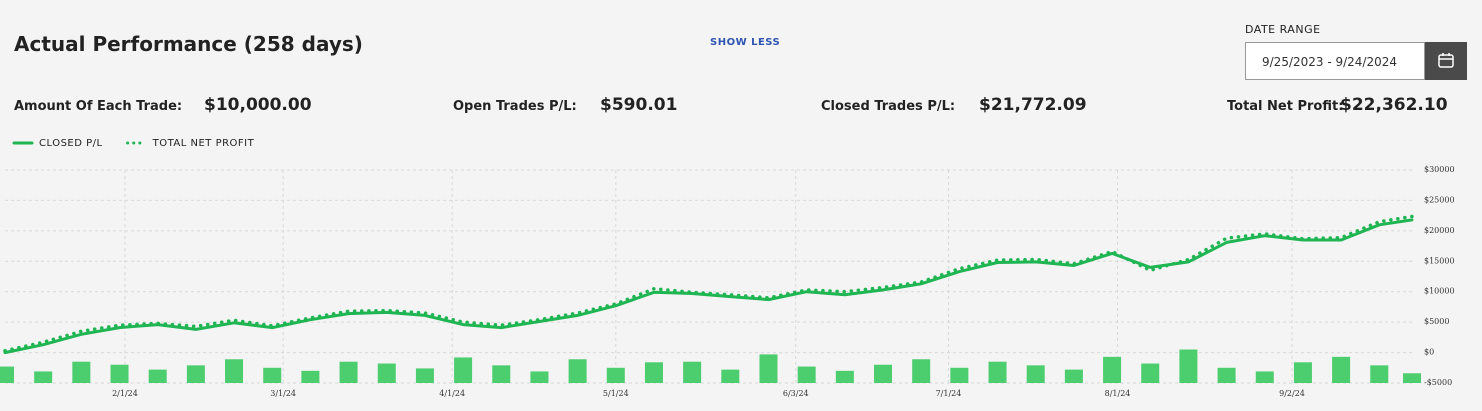 Image resolution: width=1482 pixels, height=411 pixels. What do you see at coordinates (1335, 61) in the screenshot?
I see `date-range-input: 9/25/2023 - 9/24/2024` at bounding box center [1335, 61].